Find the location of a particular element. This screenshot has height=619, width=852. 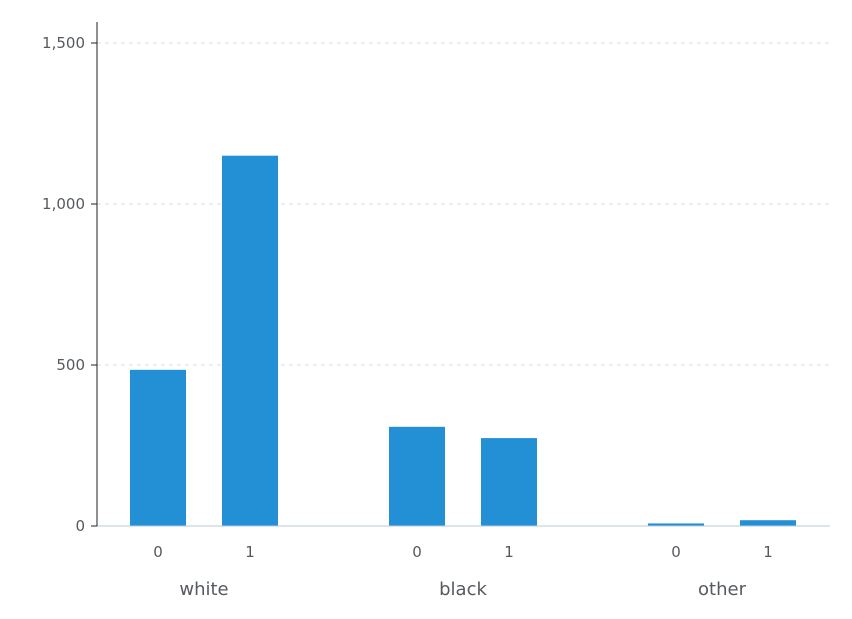

group-label-white: white is located at coordinates (203, 589).